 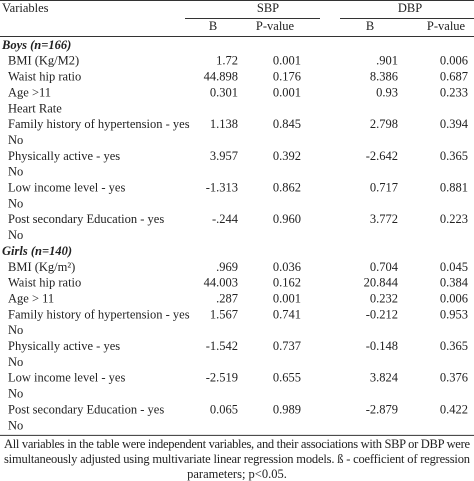 I want to click on cell: 3.824, so click(x=384, y=378).